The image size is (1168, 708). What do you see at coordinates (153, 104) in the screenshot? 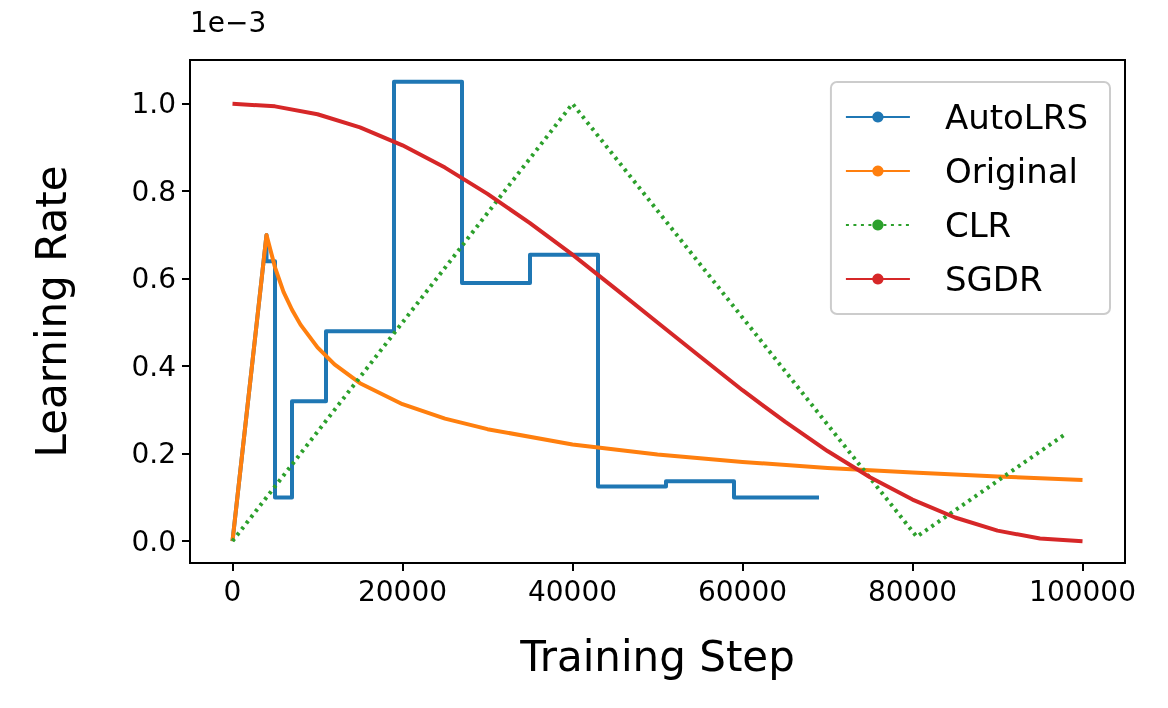
I see `y-tick-label: 1.0` at bounding box center [153, 104].